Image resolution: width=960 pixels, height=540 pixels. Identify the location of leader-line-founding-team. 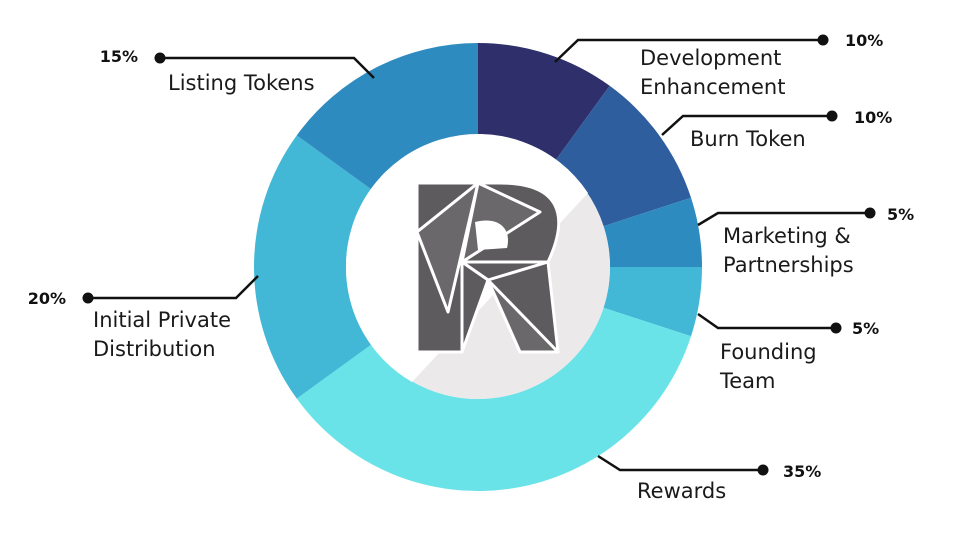
(766, 321).